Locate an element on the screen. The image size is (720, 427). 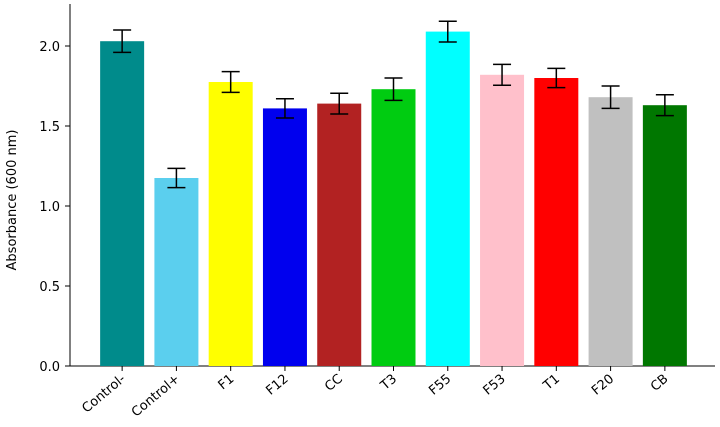
x-tick-label: Control+ is located at coordinates (156, 396).